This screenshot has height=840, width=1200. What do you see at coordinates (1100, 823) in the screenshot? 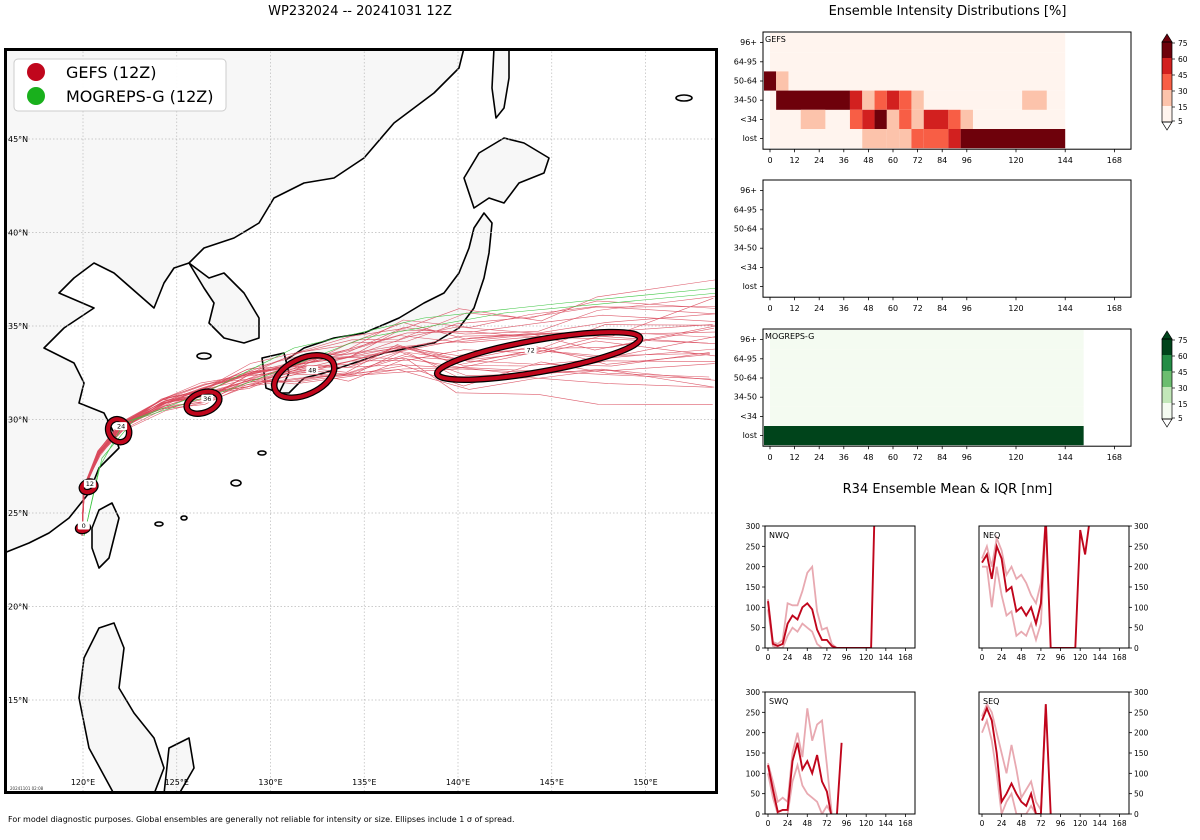
I see `r34-x-tick: 144` at bounding box center [1100, 823].